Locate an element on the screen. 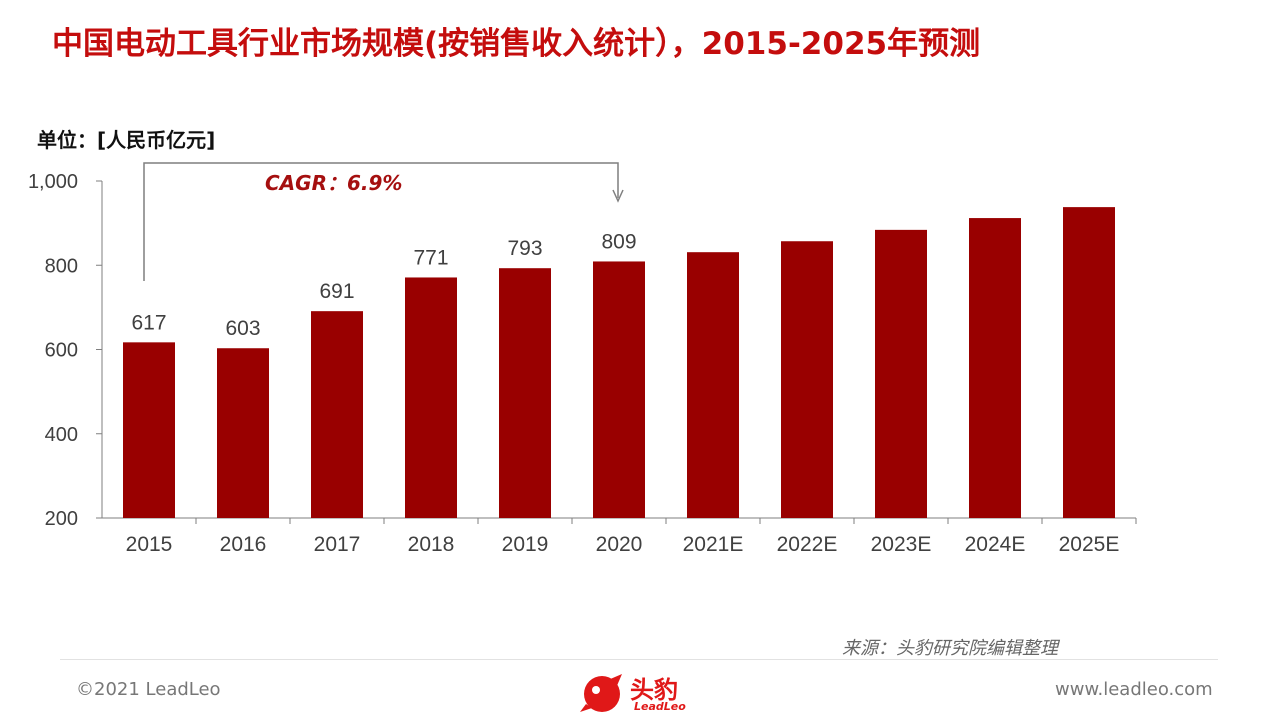  source-note: 来源：头豹研究院编辑整理 is located at coordinates (950, 648).